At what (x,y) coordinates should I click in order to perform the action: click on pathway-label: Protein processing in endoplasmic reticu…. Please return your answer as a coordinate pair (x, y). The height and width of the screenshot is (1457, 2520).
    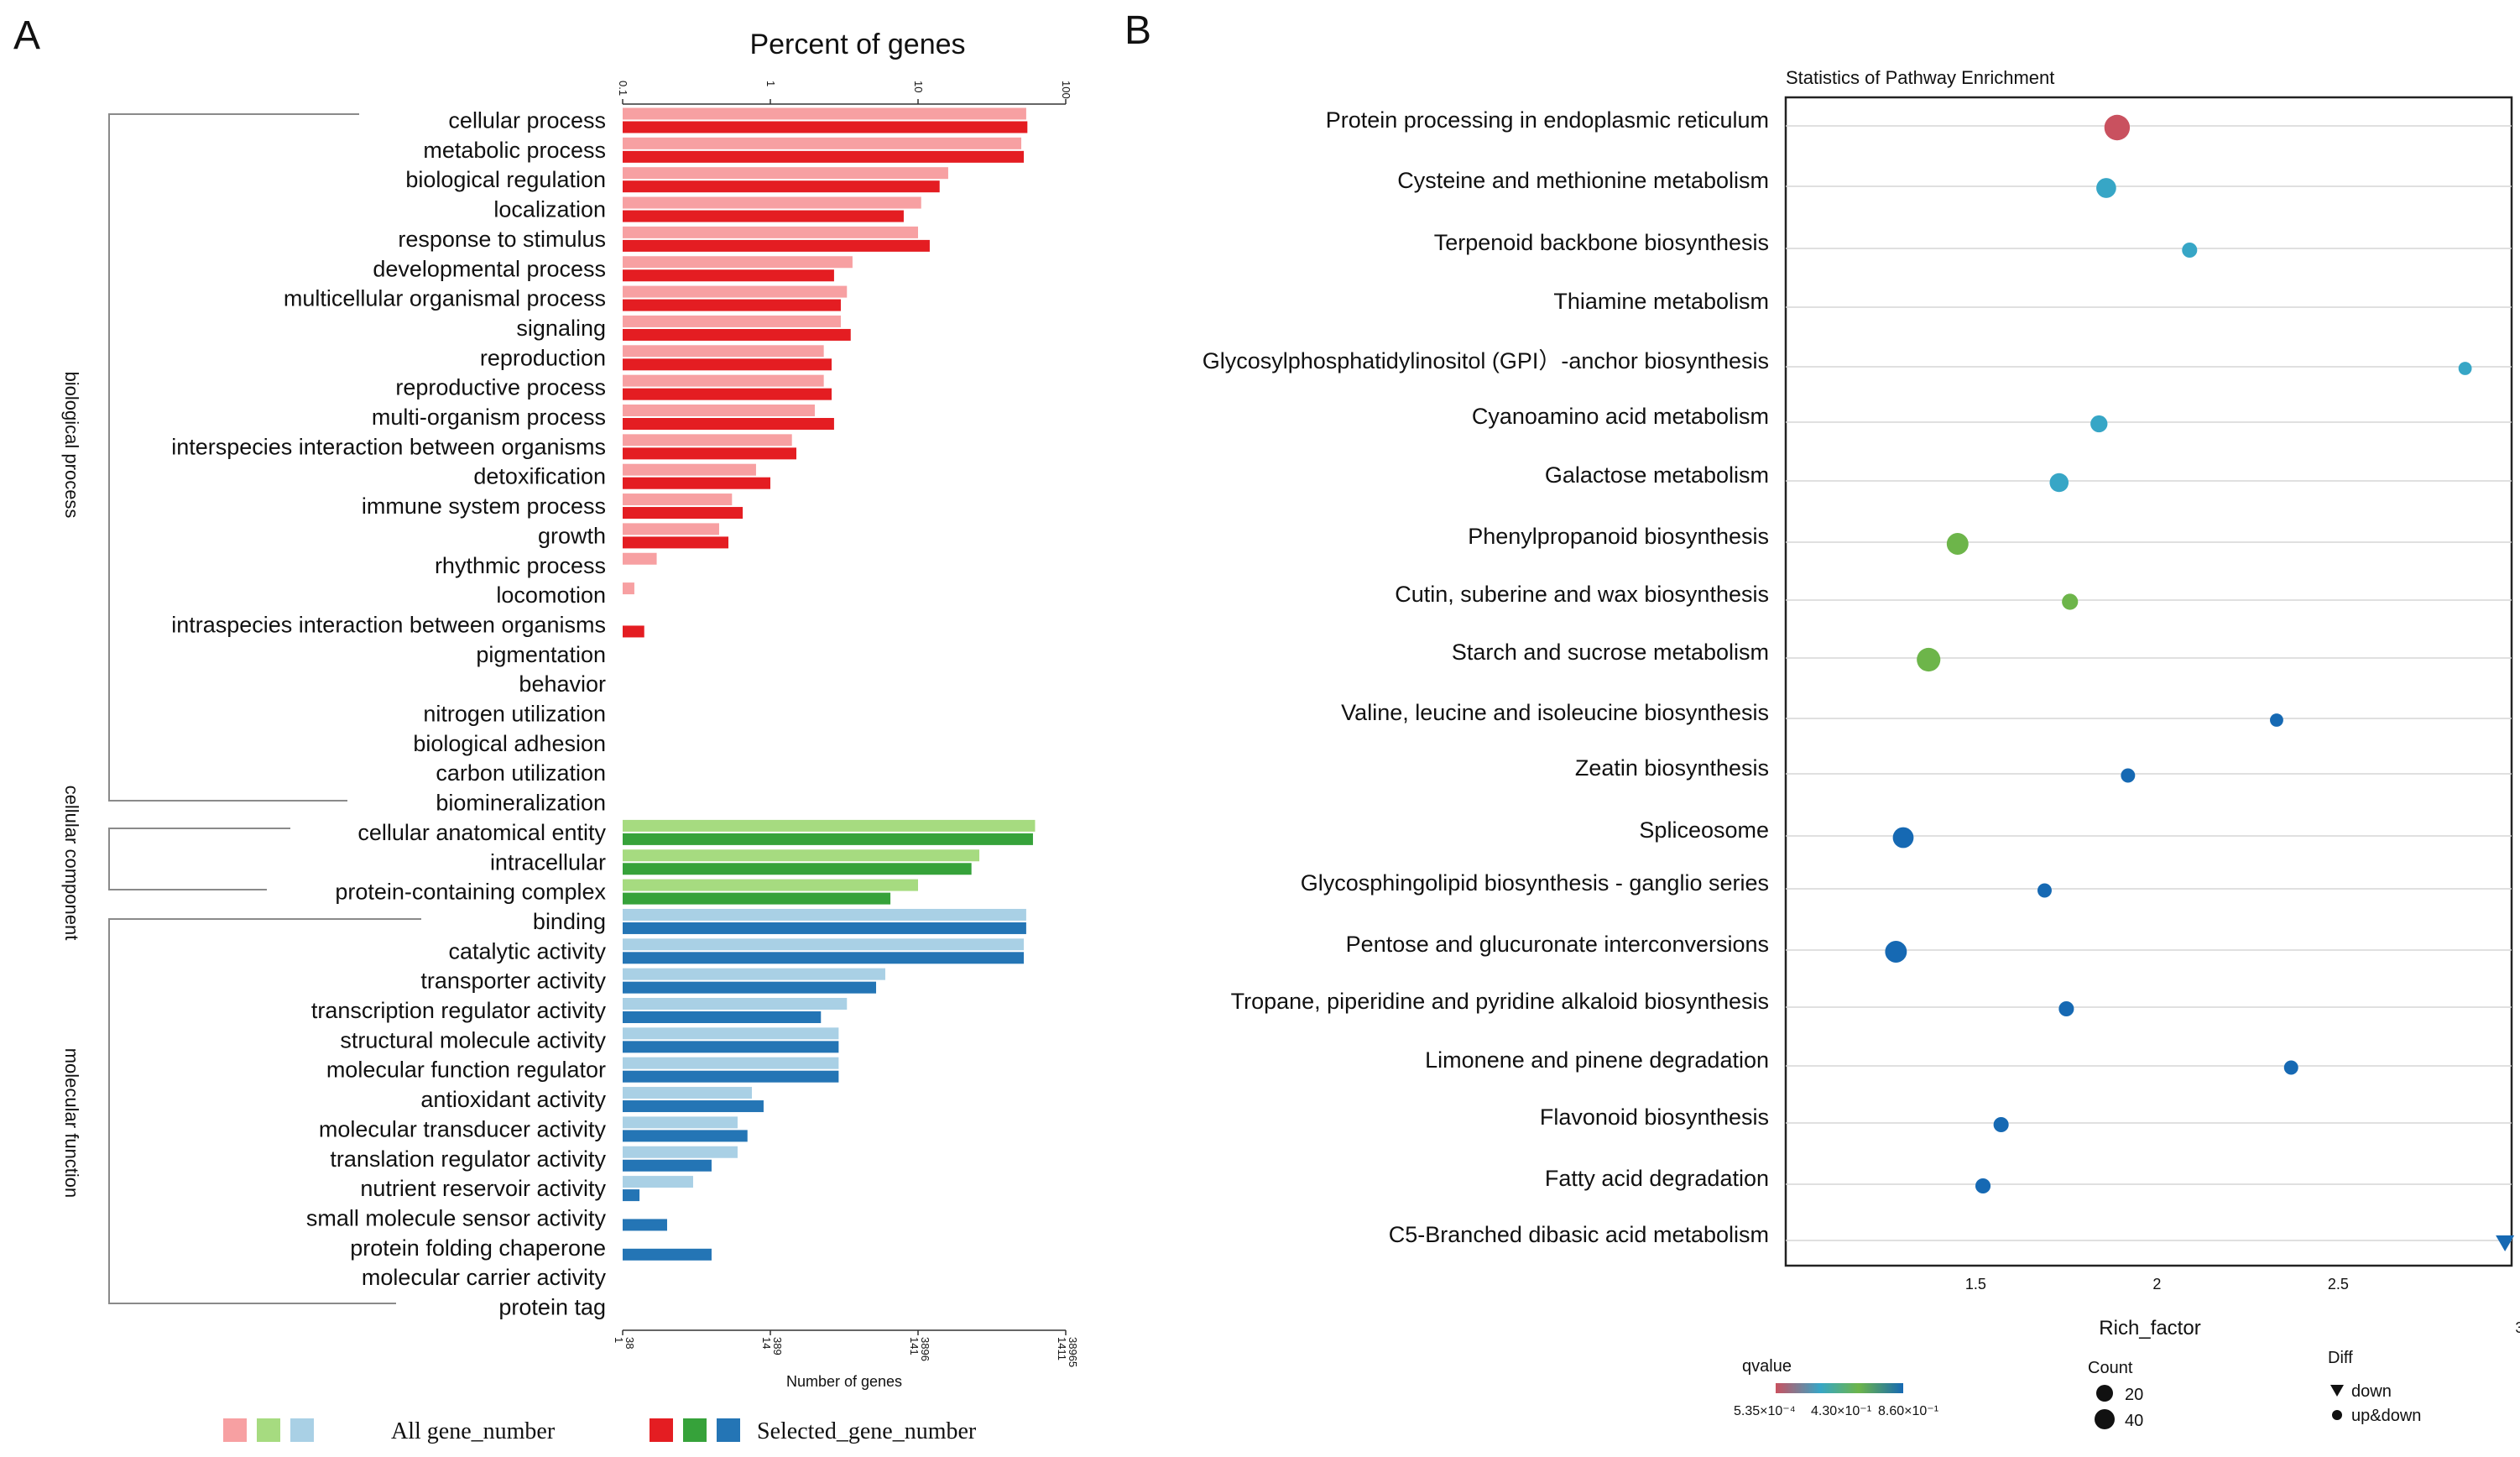
    Looking at the image, I should click on (1547, 120).